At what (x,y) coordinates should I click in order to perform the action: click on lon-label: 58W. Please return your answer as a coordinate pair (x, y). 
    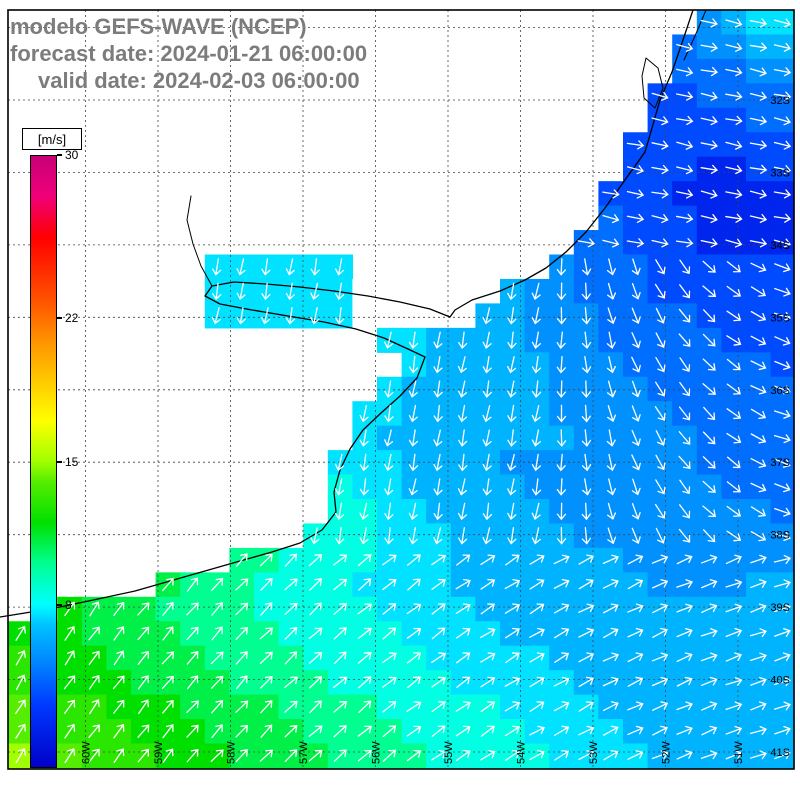
    Looking at the image, I should click on (232, 752).